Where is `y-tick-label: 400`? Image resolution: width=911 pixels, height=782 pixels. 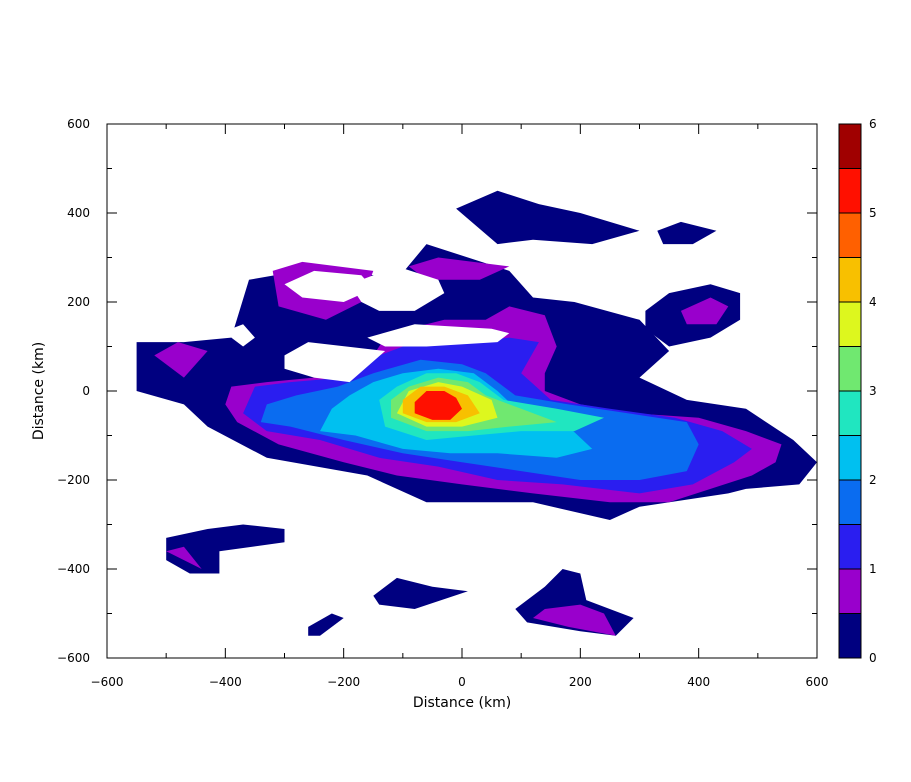 y-tick-label: 400 is located at coordinates (78, 213).